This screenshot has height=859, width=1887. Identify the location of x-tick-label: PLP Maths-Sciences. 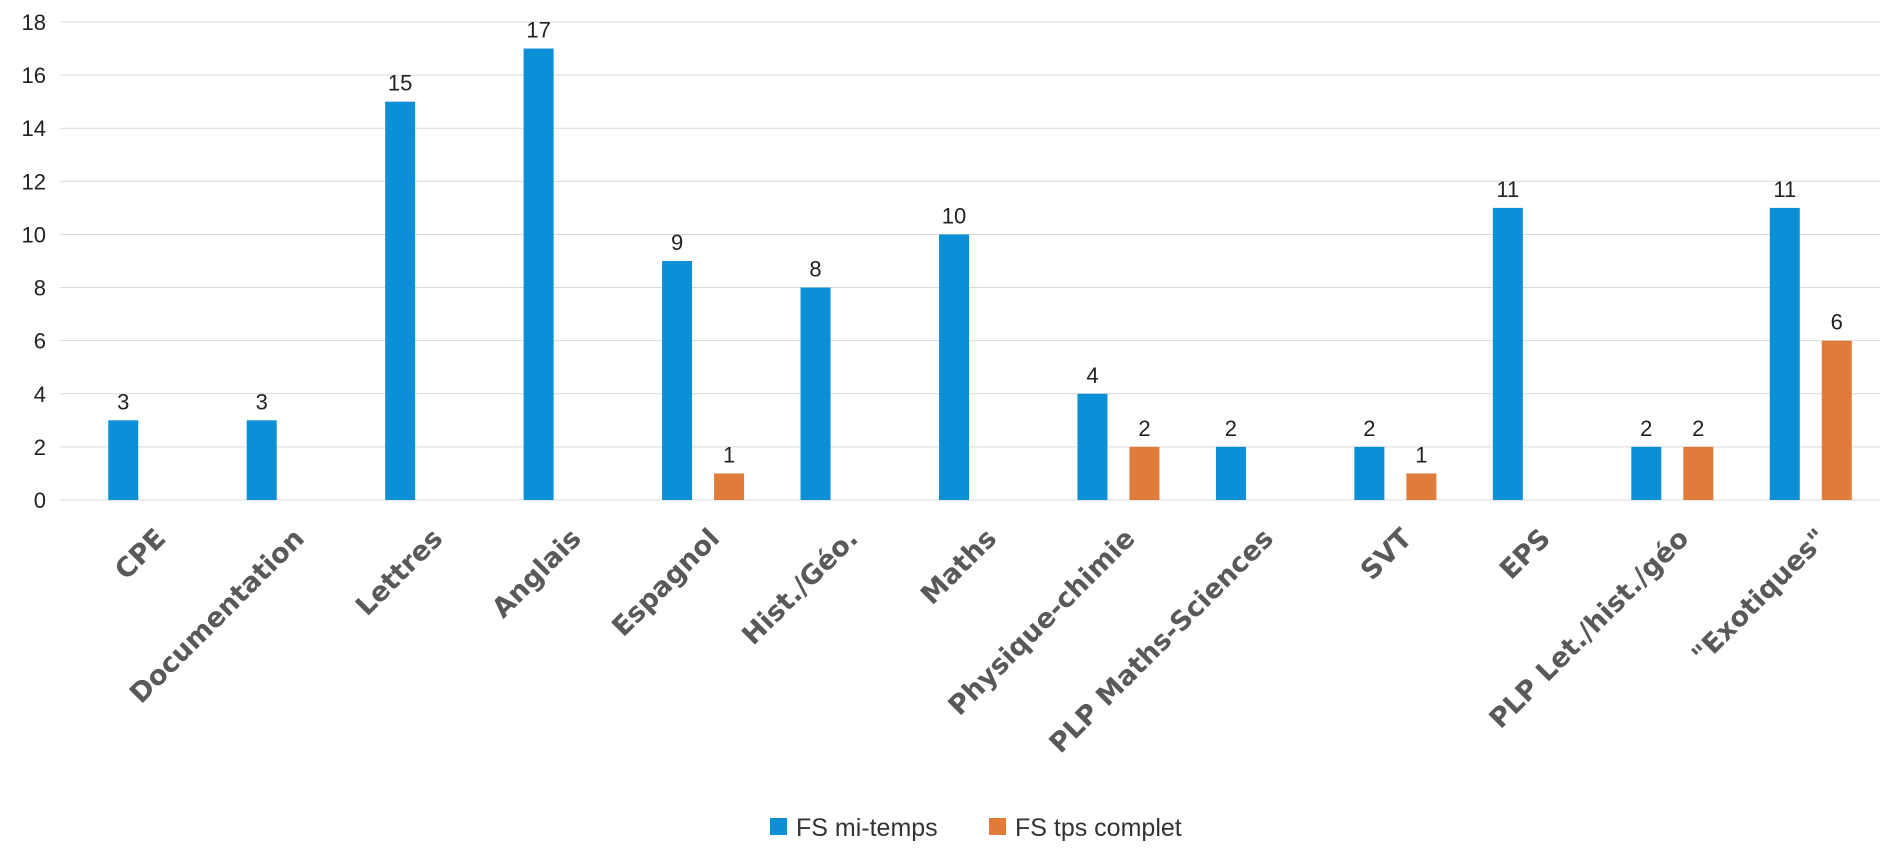
(1161, 641).